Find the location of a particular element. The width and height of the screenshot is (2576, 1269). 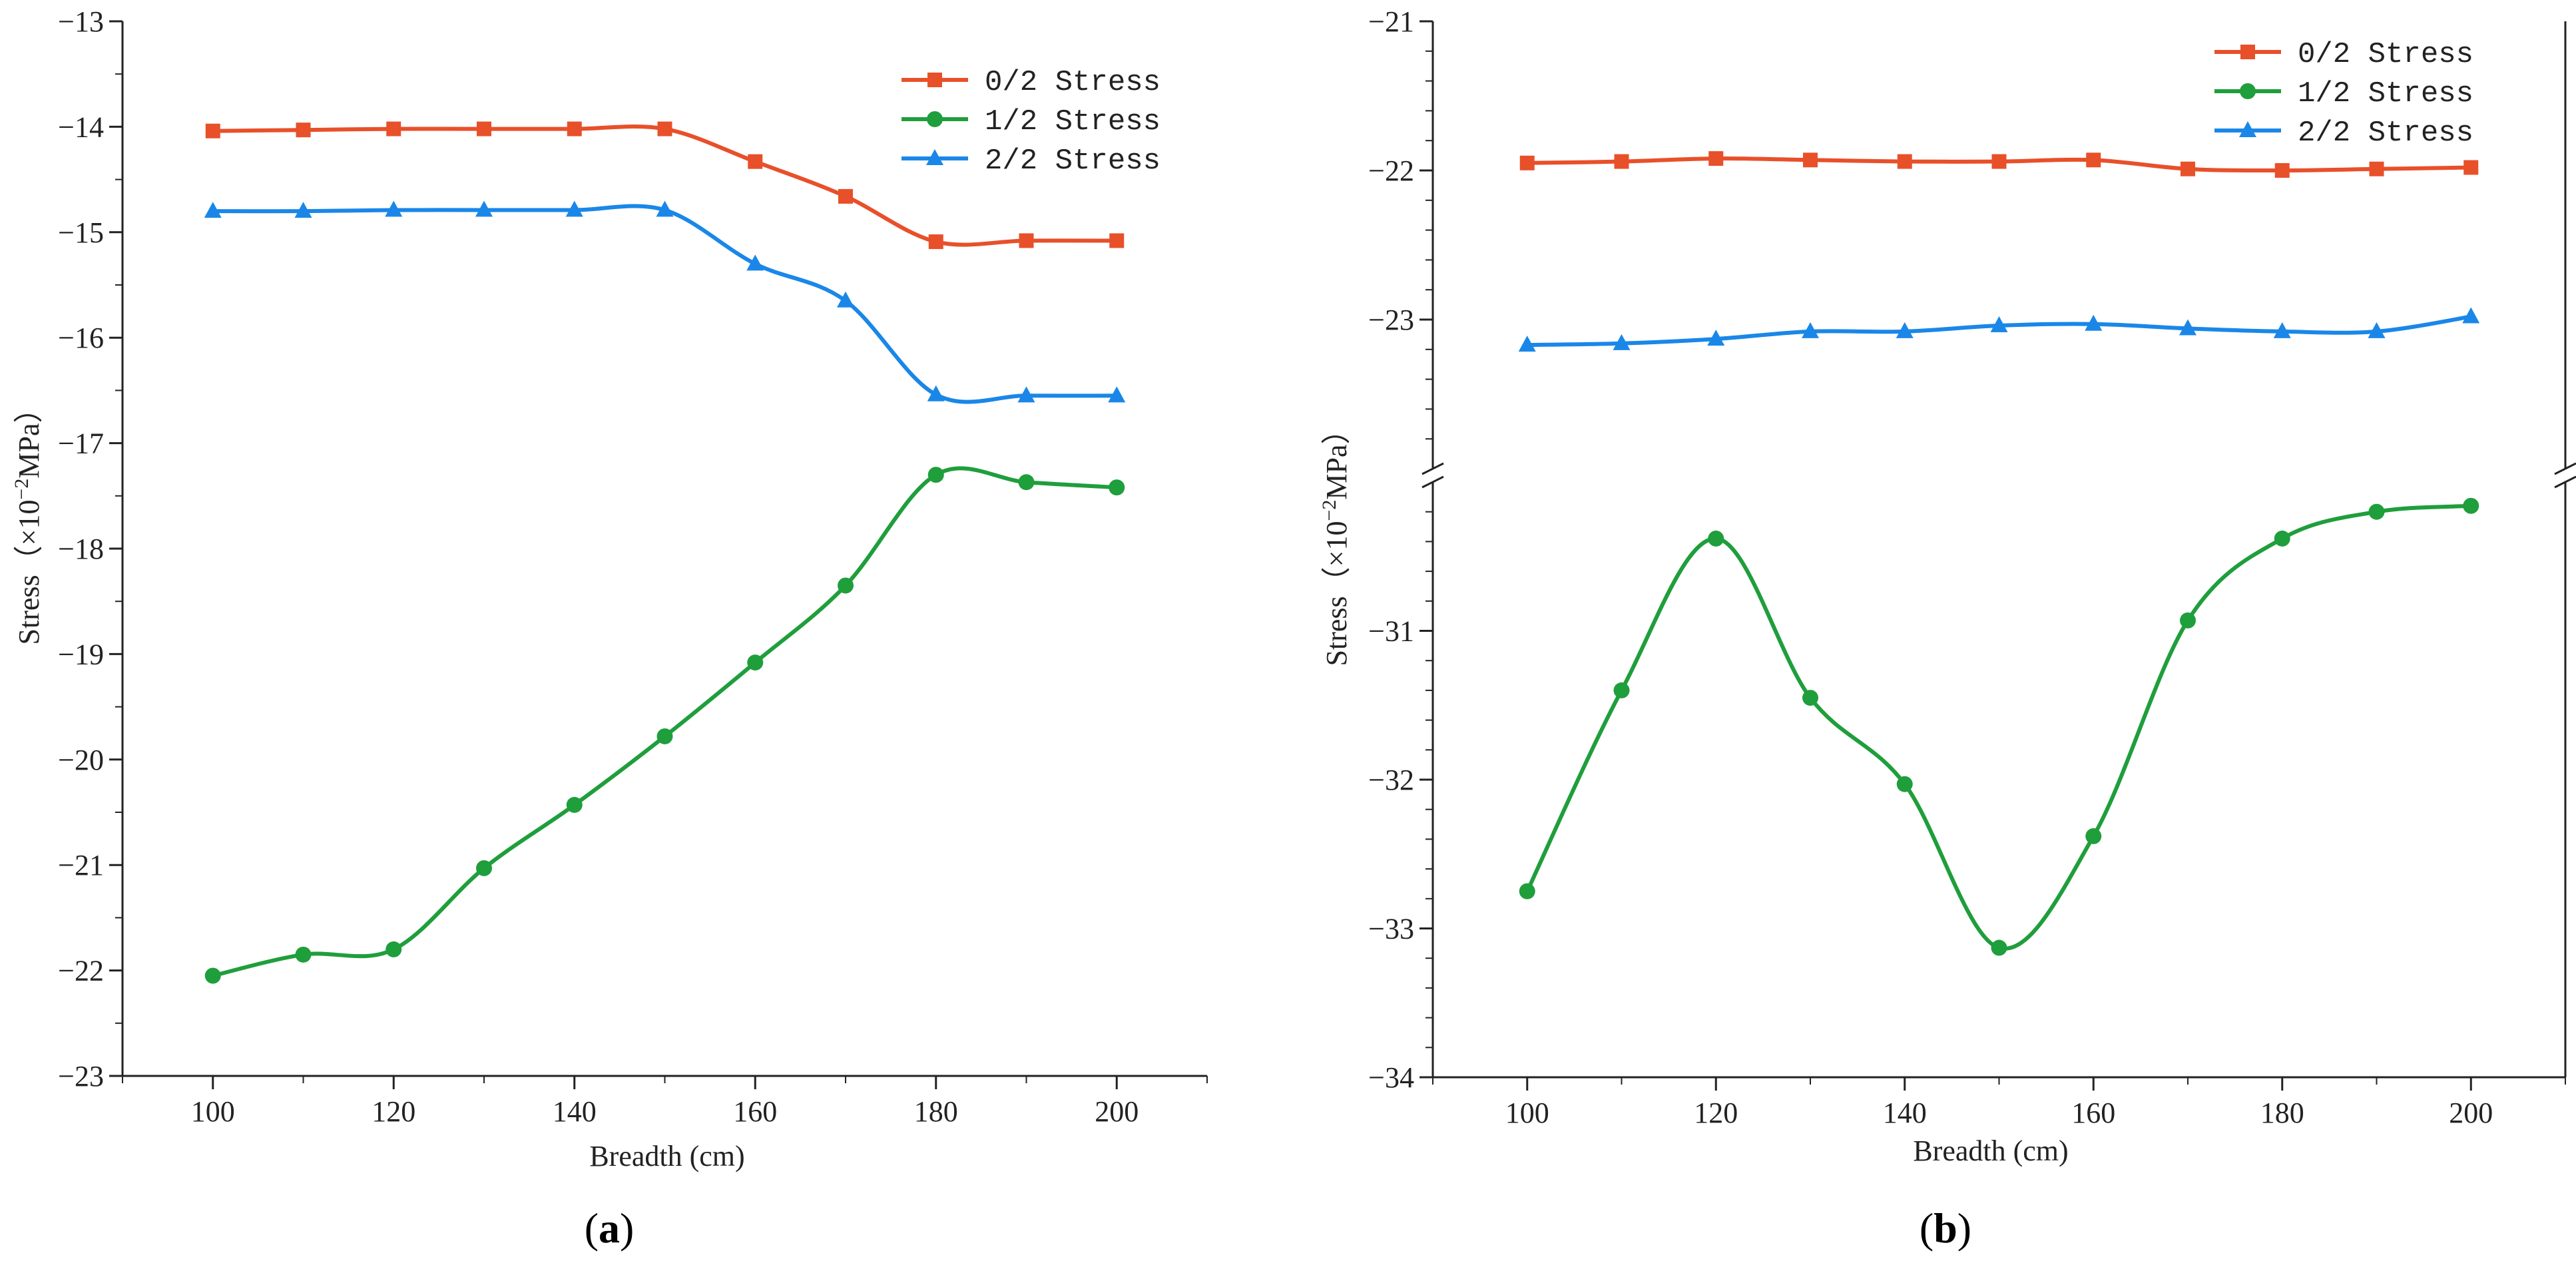

panel-b-legend-label-0: 0/2 Stress is located at coordinates (2386, 54).